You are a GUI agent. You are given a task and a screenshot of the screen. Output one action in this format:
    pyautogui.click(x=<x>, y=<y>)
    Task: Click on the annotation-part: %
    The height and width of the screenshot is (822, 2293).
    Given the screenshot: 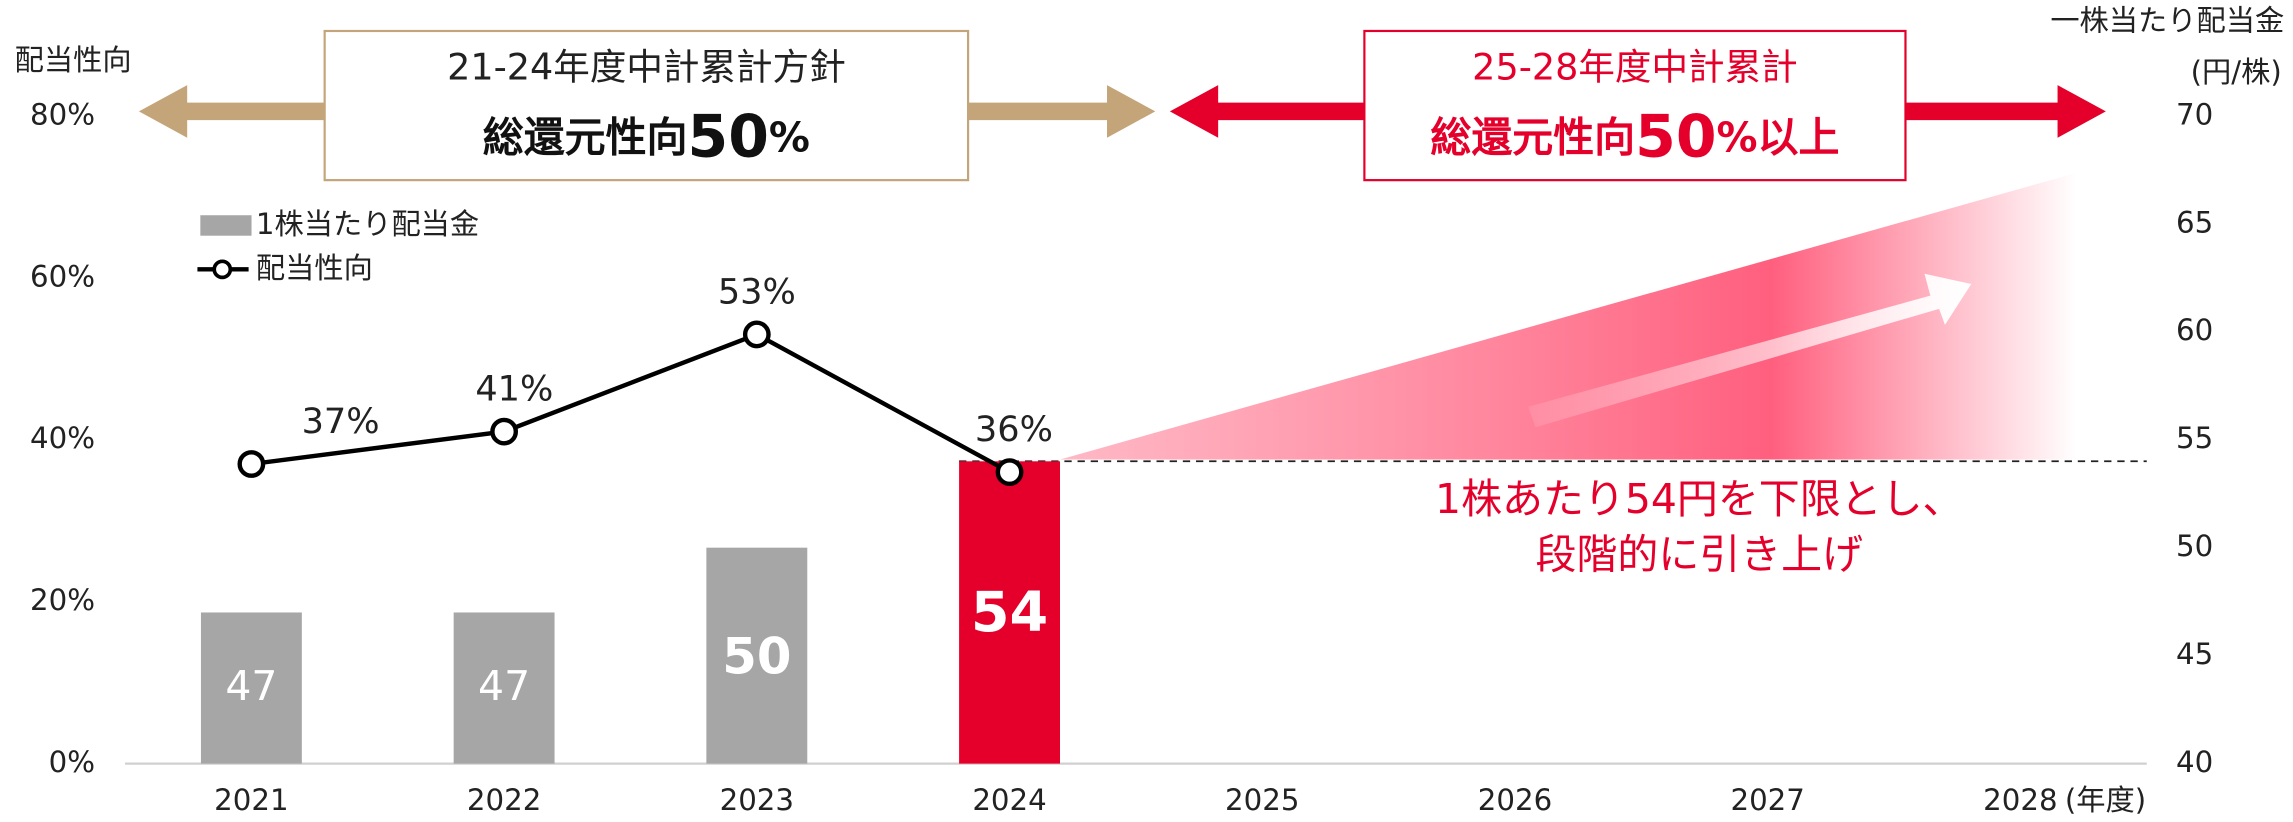 What is the action you would take?
    pyautogui.click(x=789, y=138)
    